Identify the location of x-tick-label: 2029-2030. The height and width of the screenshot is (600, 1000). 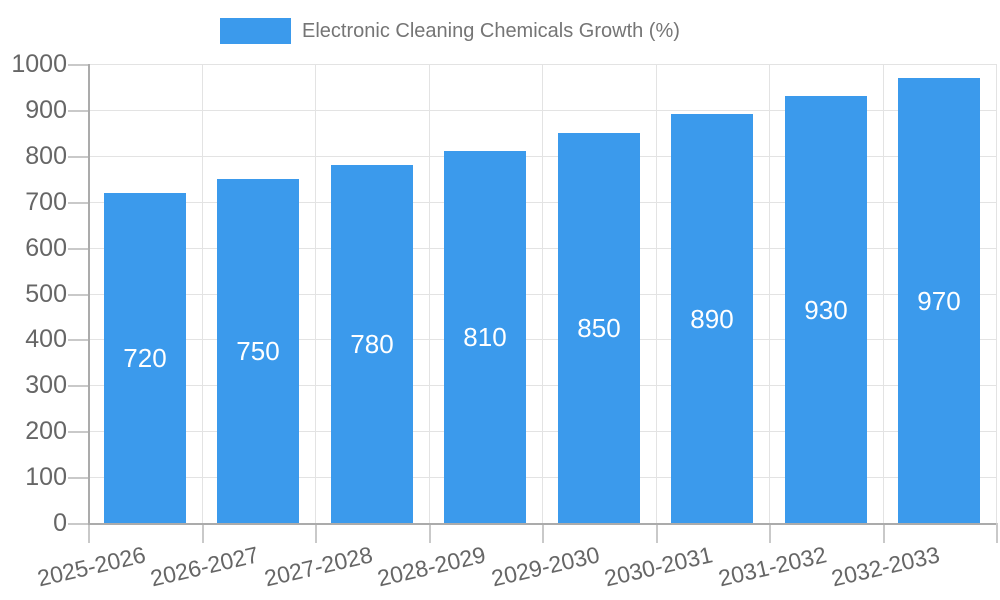
(545, 566).